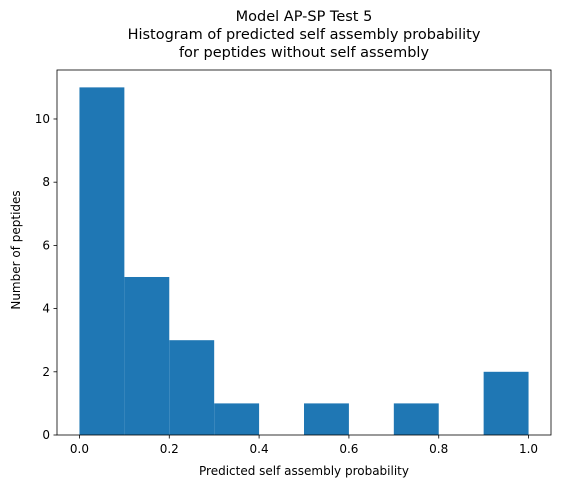 This screenshot has width=563, height=488. Describe the element at coordinates (304, 471) in the screenshot. I see `x-axis-label: Predicted self assembly probability` at that location.